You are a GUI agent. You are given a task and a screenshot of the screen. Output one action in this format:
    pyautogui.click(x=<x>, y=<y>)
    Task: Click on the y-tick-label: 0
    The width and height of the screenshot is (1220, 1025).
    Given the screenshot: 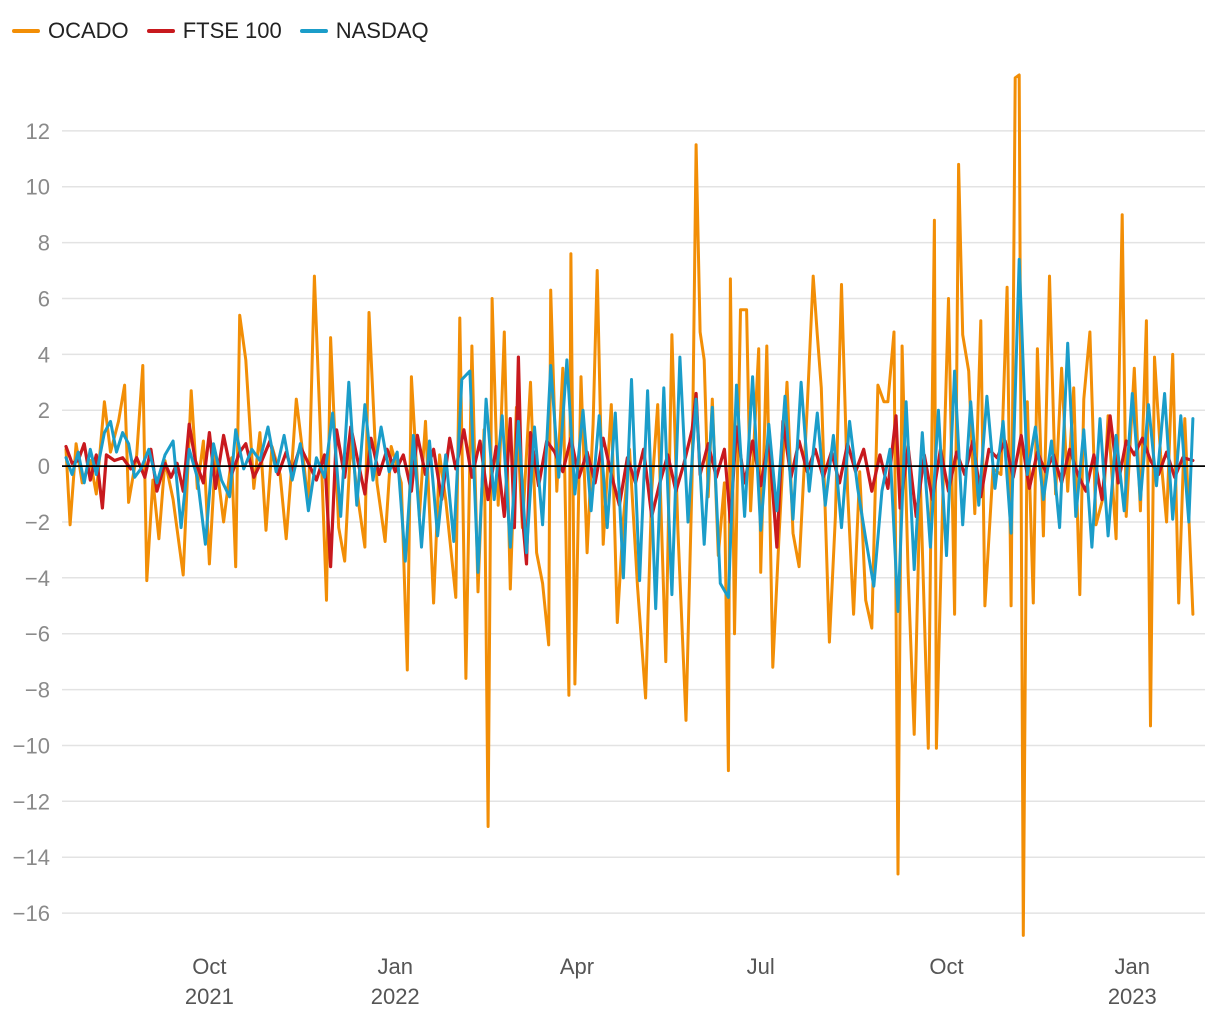 What is the action you would take?
    pyautogui.click(x=44, y=466)
    